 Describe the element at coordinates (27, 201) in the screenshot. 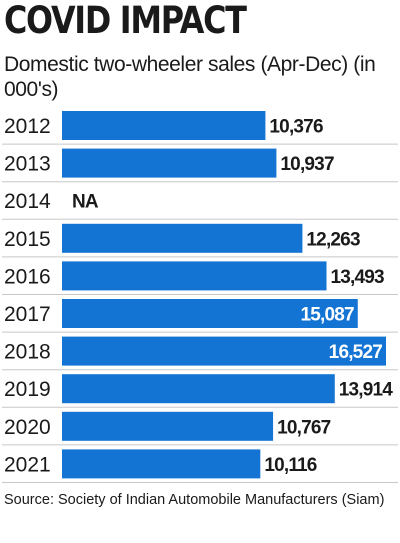

I see `year-label: 2014` at that location.